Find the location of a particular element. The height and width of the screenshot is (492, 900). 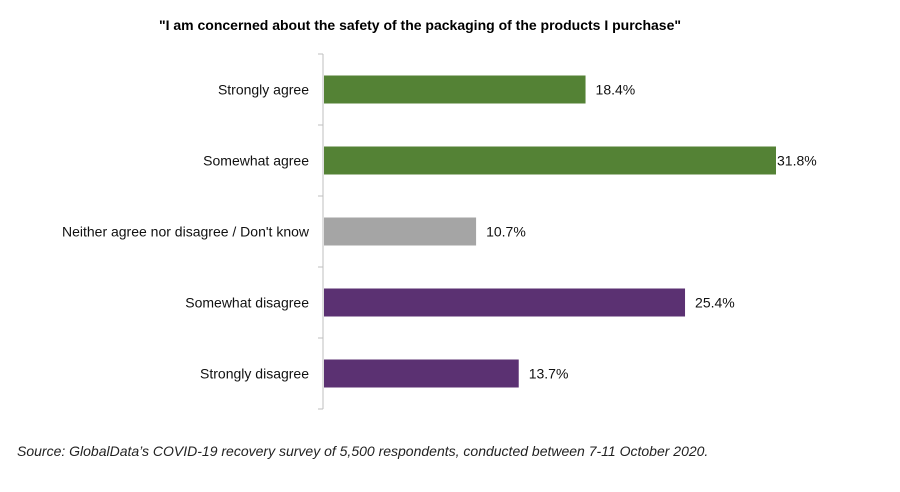

bar-strongly-agree is located at coordinates (455, 89).